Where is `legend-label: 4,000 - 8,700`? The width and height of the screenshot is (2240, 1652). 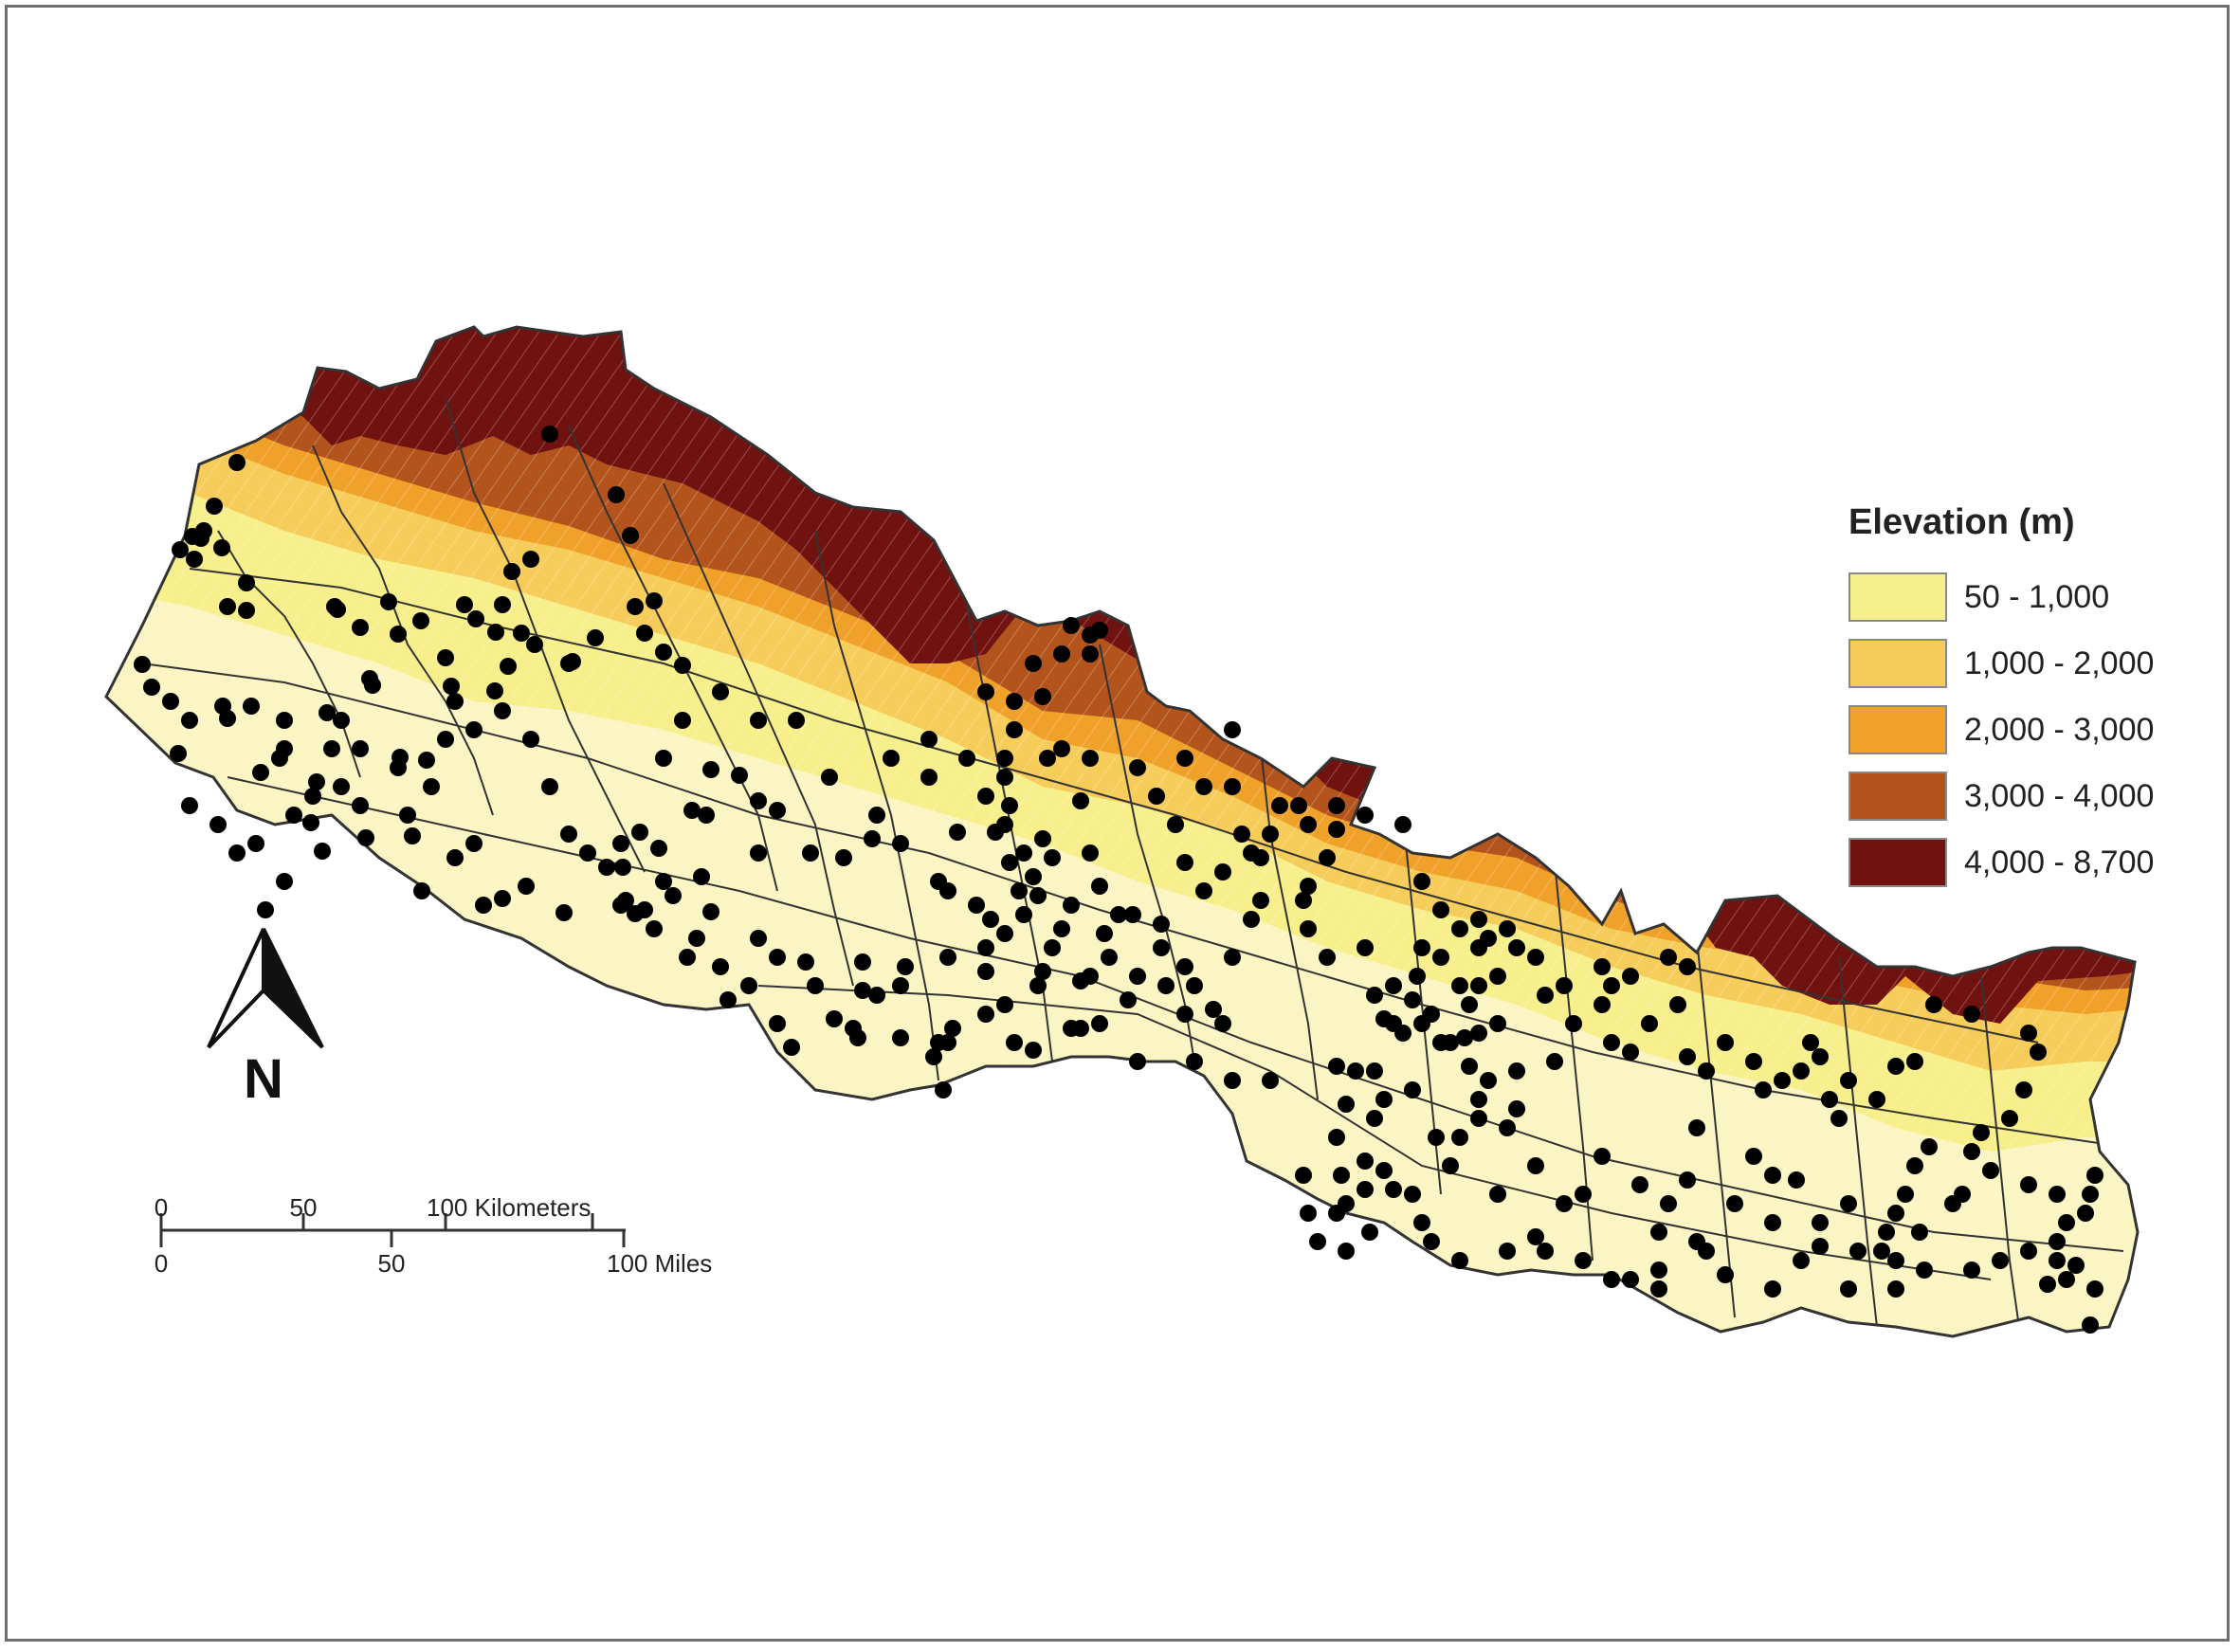
legend-label: 4,000 - 8,700 is located at coordinates (2059, 862).